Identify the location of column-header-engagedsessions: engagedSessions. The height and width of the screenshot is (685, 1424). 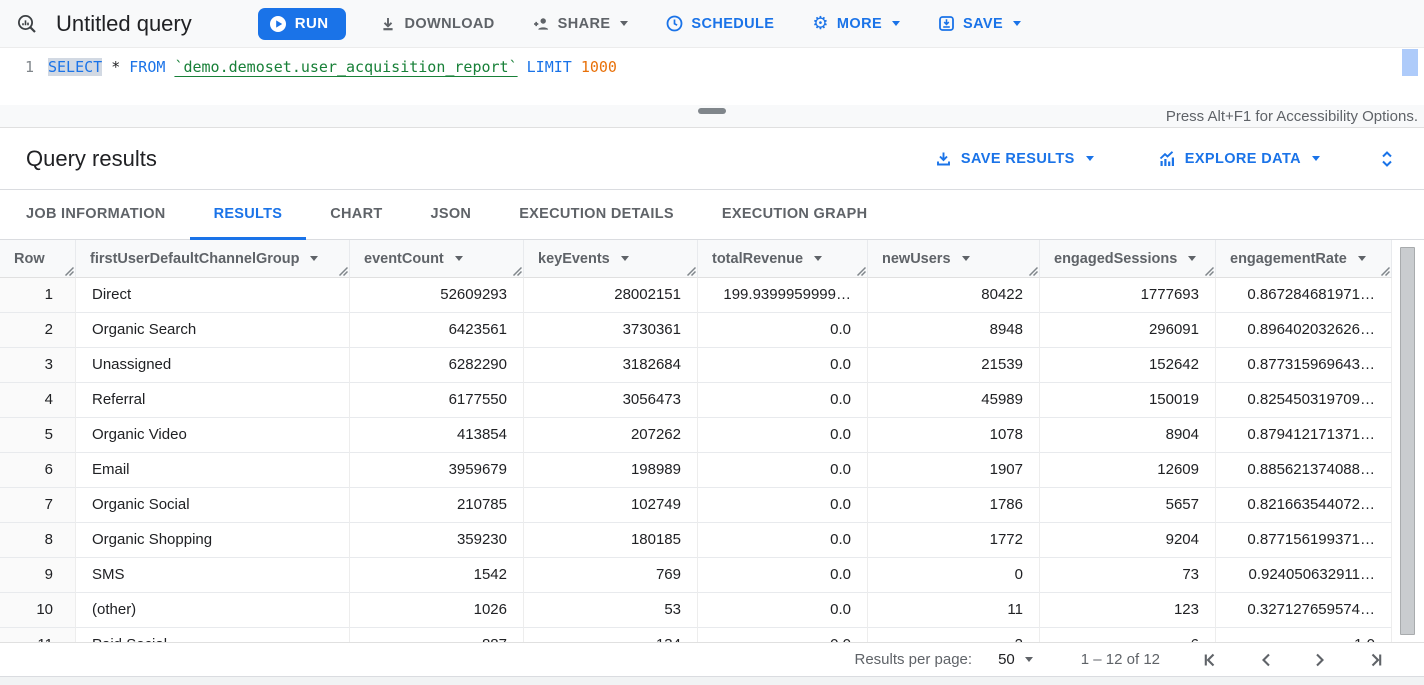
(1128, 259).